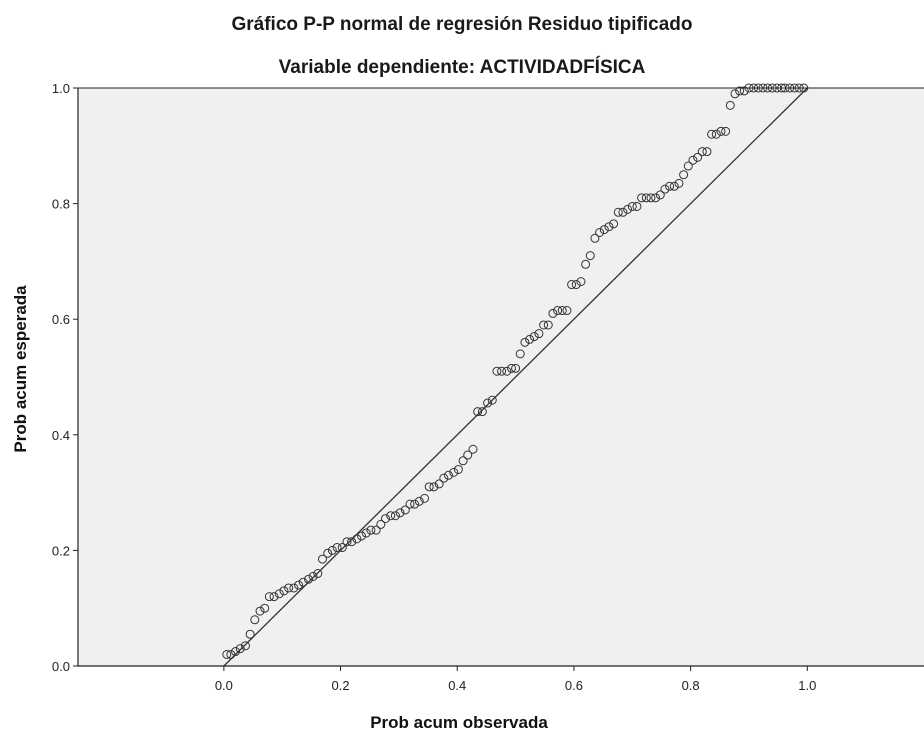  I want to click on x-tick-label: 0.0, so click(224, 685).